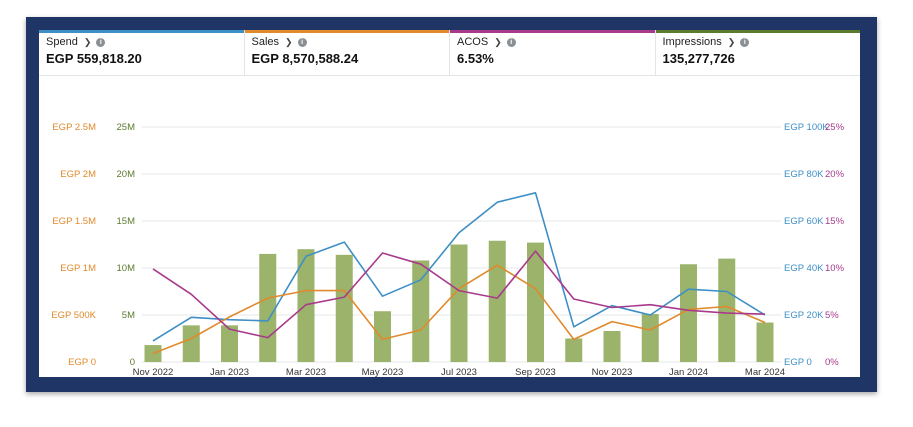 The width and height of the screenshot is (913, 427). Describe the element at coordinates (553, 52) in the screenshot. I see `metric-card-acos: ACOS ❯ i 6.53%` at that location.